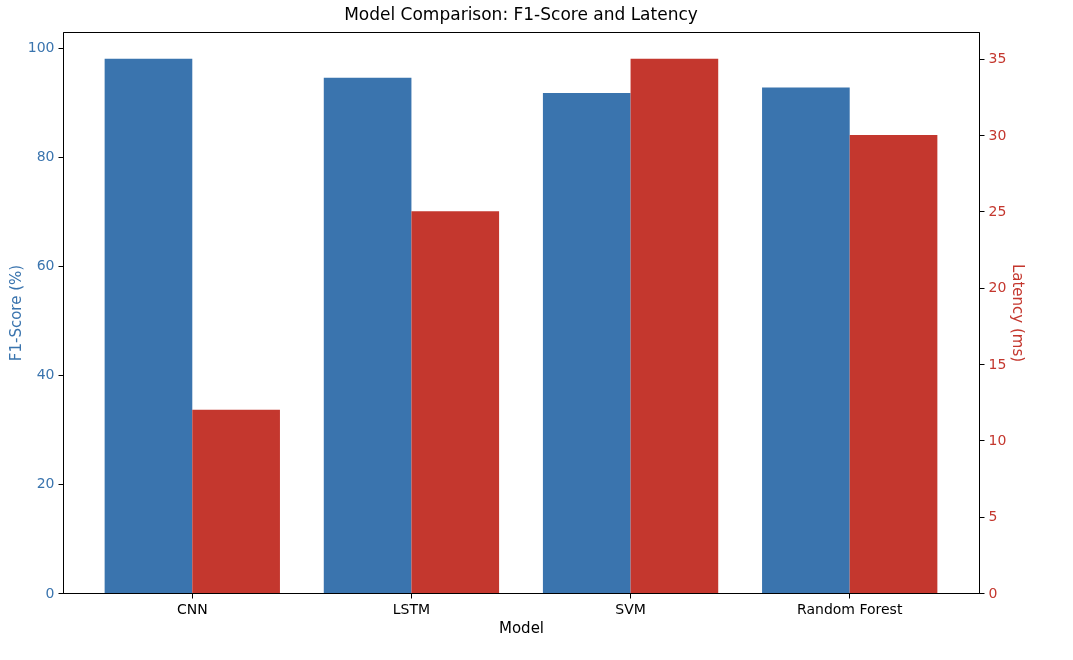 The image size is (1073, 660). What do you see at coordinates (997, 363) in the screenshot?
I see `y2-tick-label: 15` at bounding box center [997, 363].